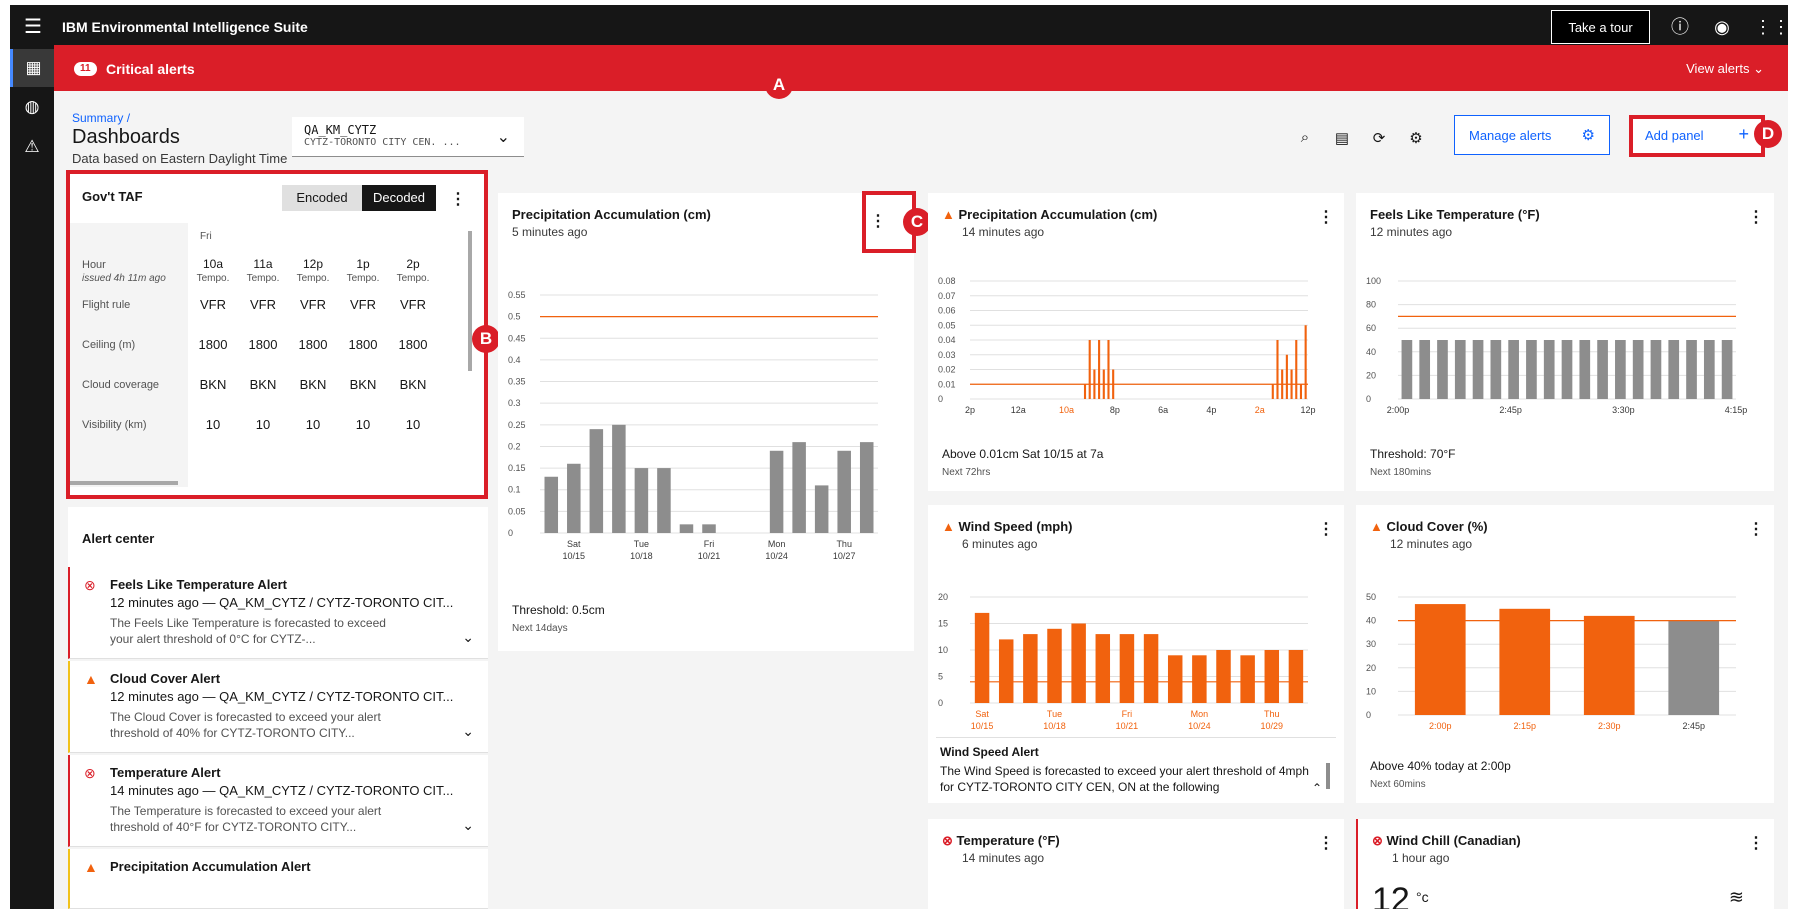 This screenshot has height=916, width=1800. Describe the element at coordinates (1305, 137) in the screenshot. I see `search-icon: ⌕` at that location.